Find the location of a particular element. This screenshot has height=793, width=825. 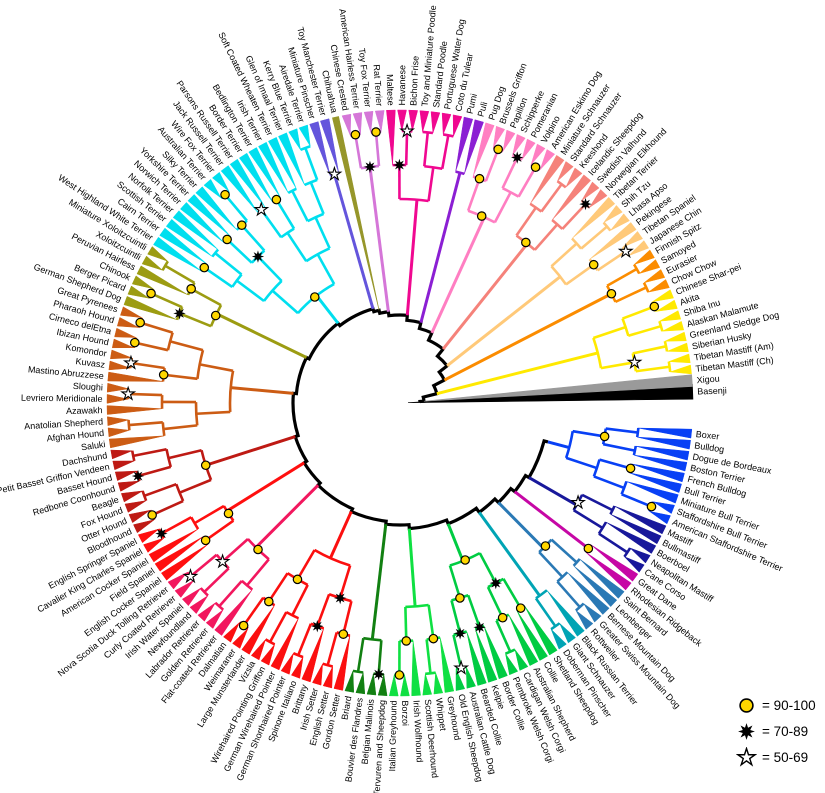

legend-label-90-100: = 90-100 is located at coordinates (789, 705).